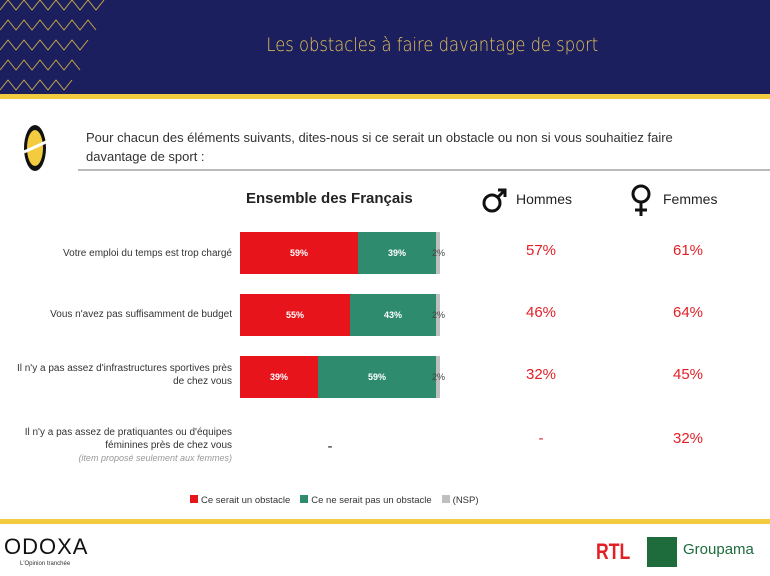  What do you see at coordinates (46, 546) in the screenshot?
I see `odoxa-logo: ODOXA` at bounding box center [46, 546].